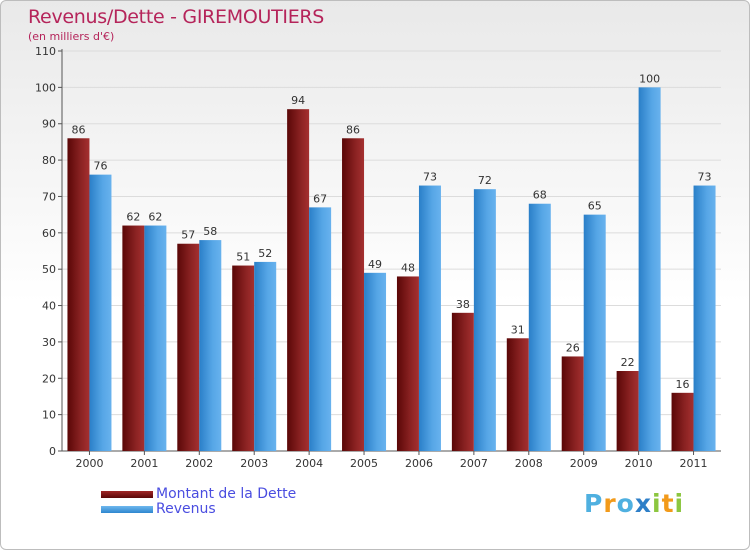 This screenshot has width=750, height=550. Describe the element at coordinates (639, 463) in the screenshot. I see `x-tick-label: 2010` at that location.